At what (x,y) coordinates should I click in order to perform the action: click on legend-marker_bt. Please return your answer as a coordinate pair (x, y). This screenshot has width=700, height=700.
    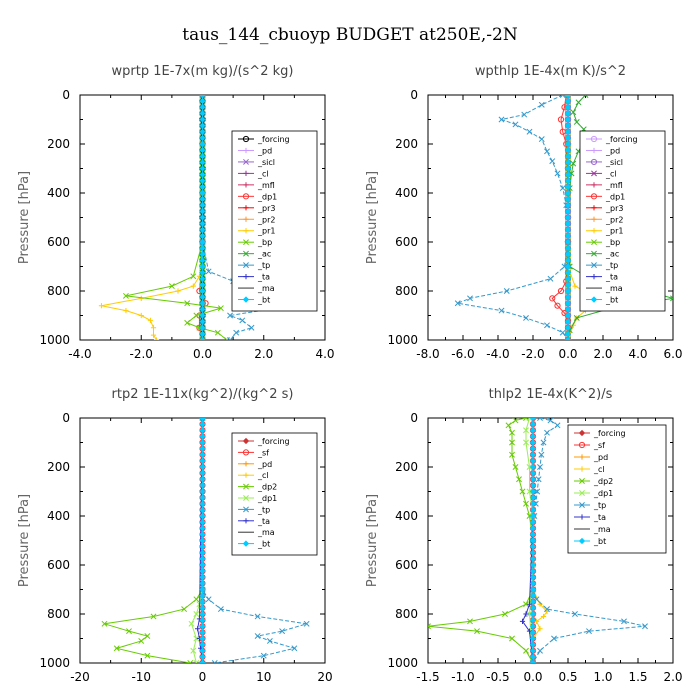
    Looking at the image, I should click on (246, 543).